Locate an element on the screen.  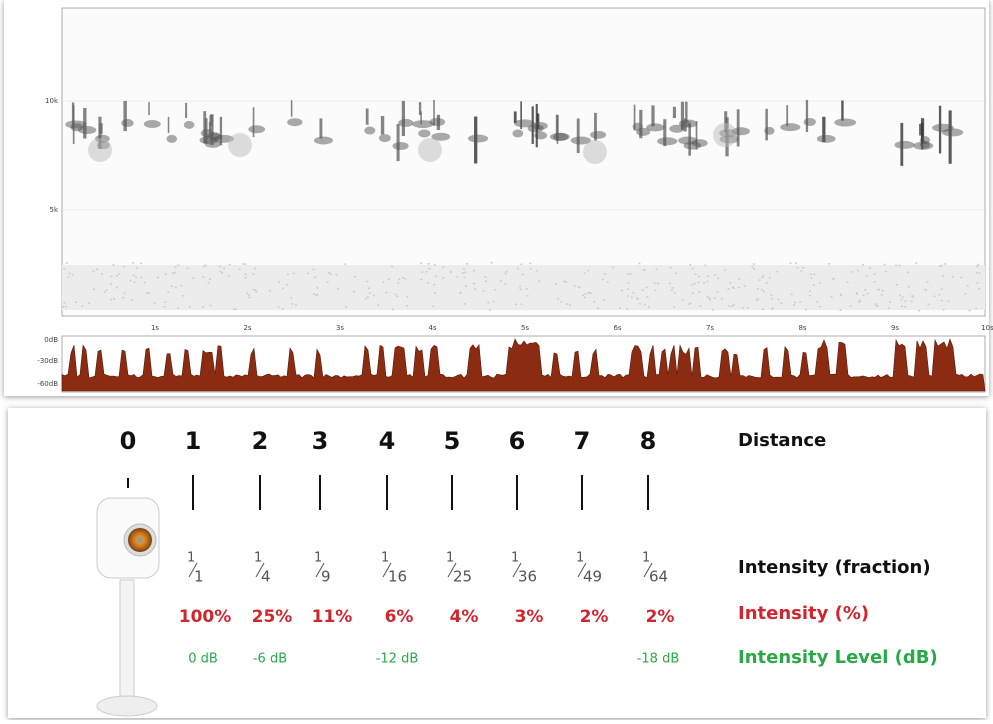
percent: 3% is located at coordinates (529, 617).